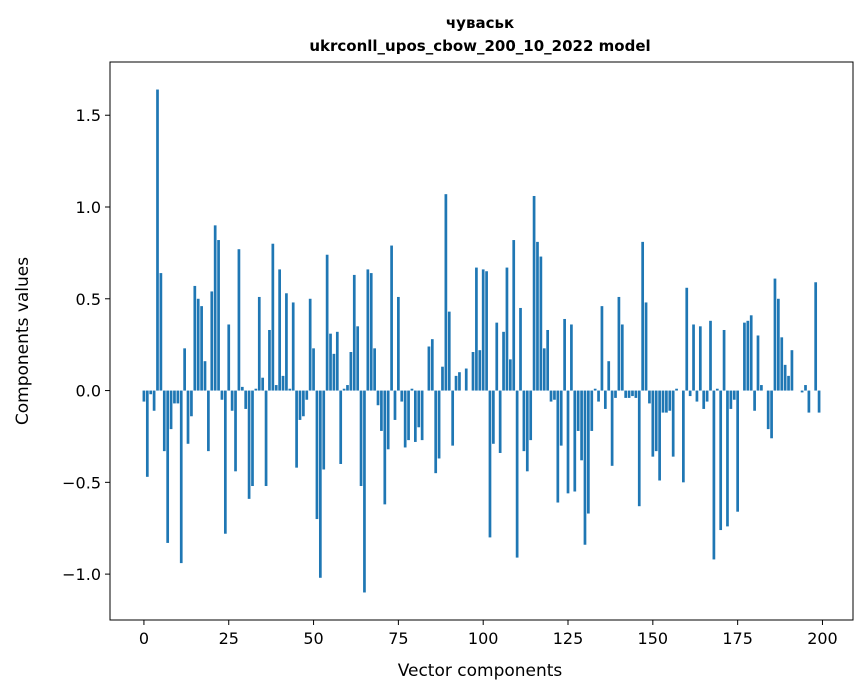 This screenshot has width=867, height=696. Describe the element at coordinates (483, 638) in the screenshot. I see `x-tick-label: 100` at that location.